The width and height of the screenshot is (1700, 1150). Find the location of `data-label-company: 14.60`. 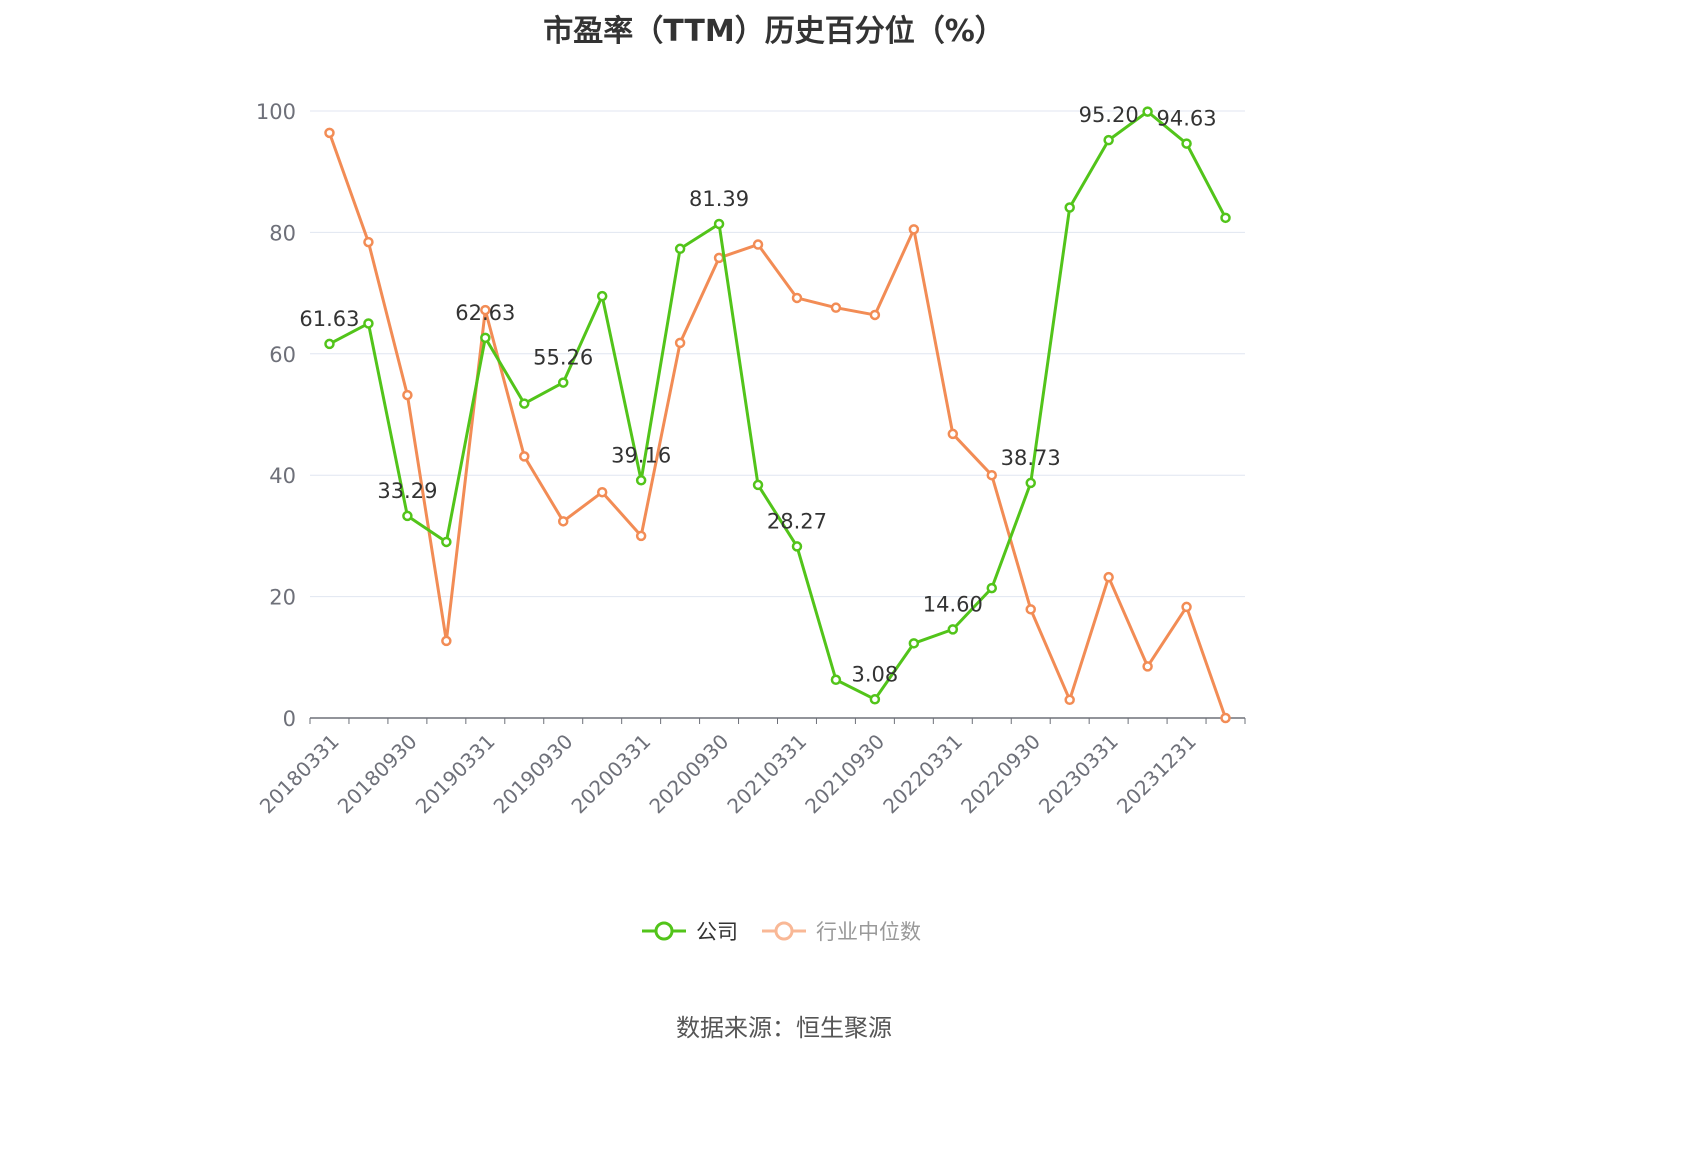

data-label-company: 14.60 is located at coordinates (953, 604).